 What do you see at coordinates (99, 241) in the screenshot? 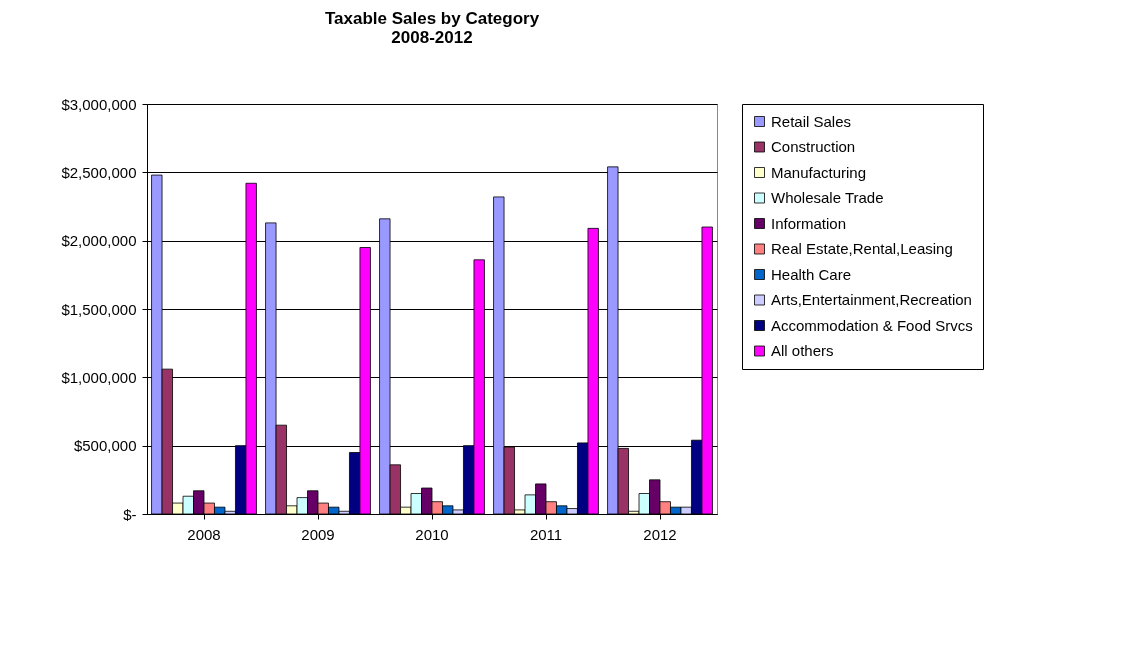
I see `y-tick-label: $2,000,000` at bounding box center [99, 241].